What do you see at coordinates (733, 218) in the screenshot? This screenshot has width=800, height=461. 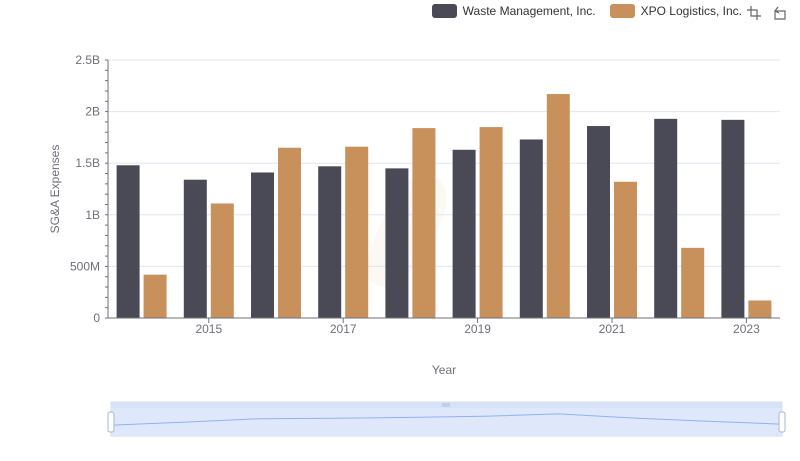 I see `bar-waste-management-2023` at bounding box center [733, 218].